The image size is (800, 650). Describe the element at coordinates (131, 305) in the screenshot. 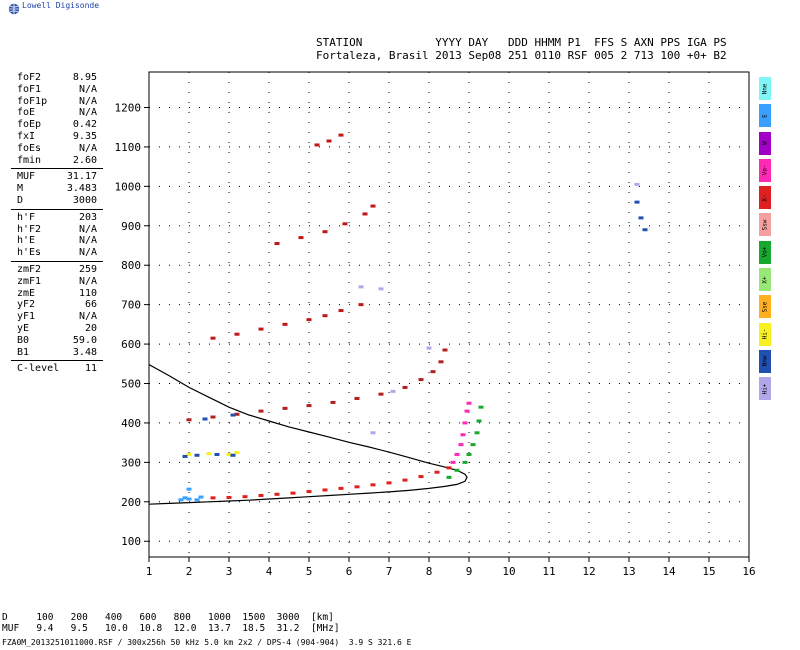

I see `y-tick-label: 700` at that location.